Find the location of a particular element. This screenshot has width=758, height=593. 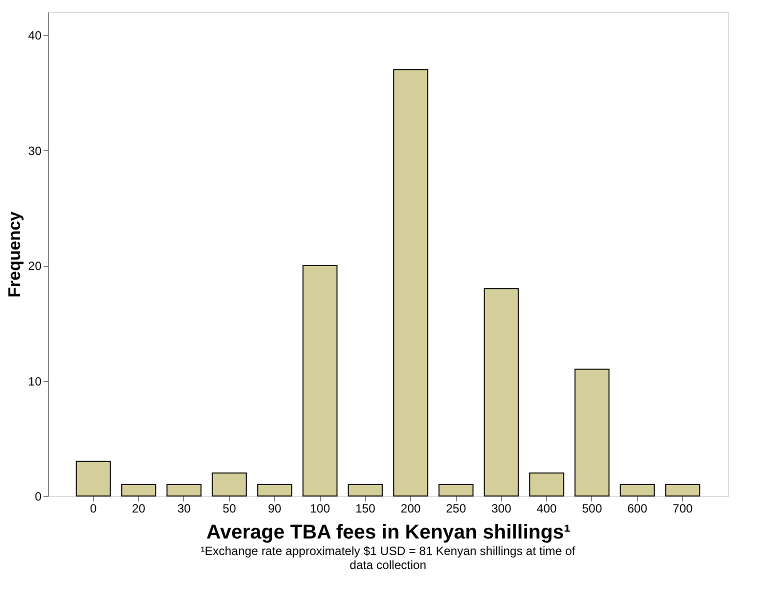

x-tick-label: 700 is located at coordinates (682, 509).